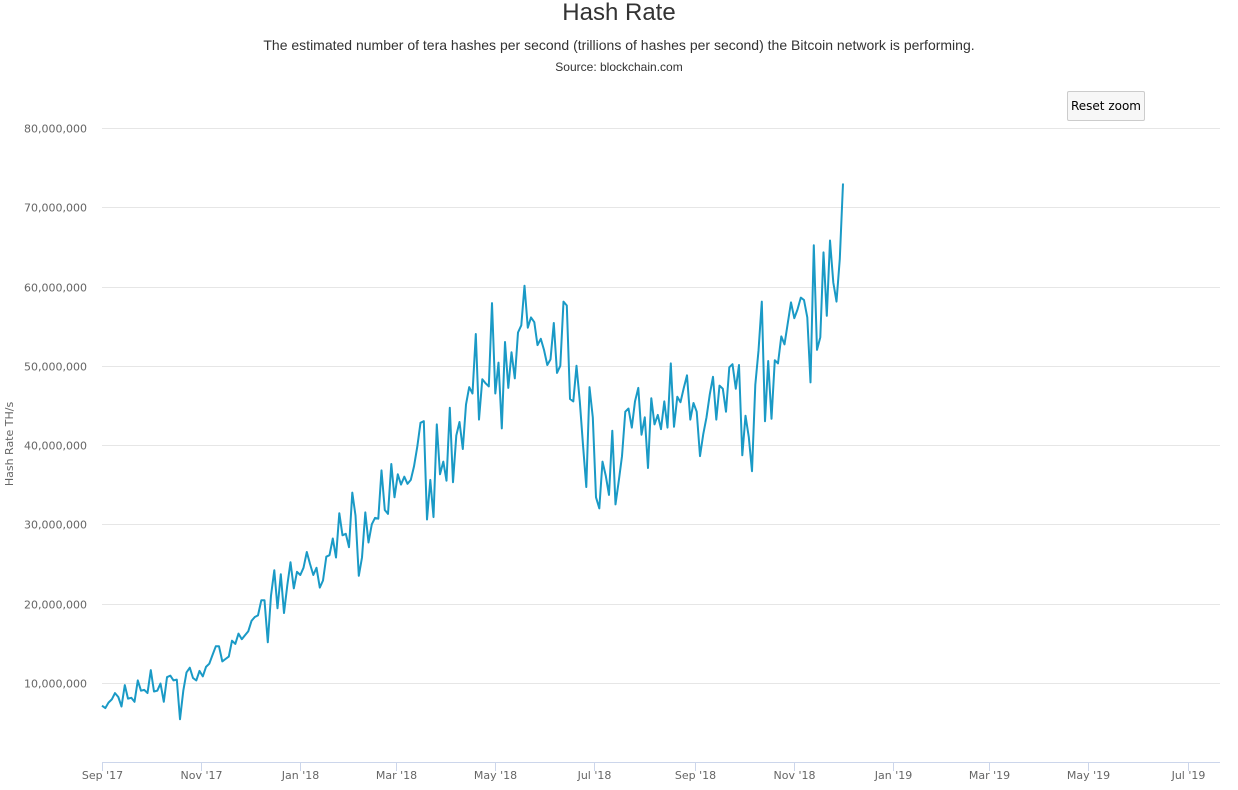 The width and height of the screenshot is (1238, 790). Describe the element at coordinates (989, 775) in the screenshot. I see `x-tick-label: Mar '19` at that location.